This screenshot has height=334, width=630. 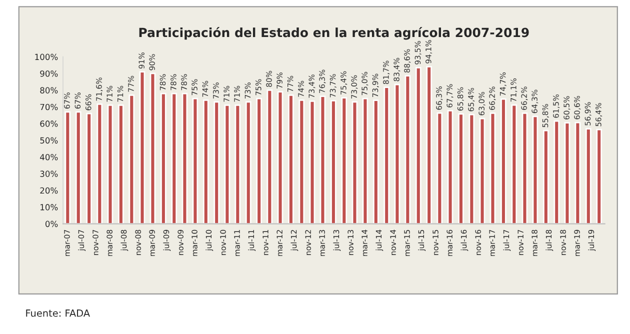 What do you see at coordinates (49, 73) in the screenshot?
I see `y-tick-label: 90%` at bounding box center [49, 73].